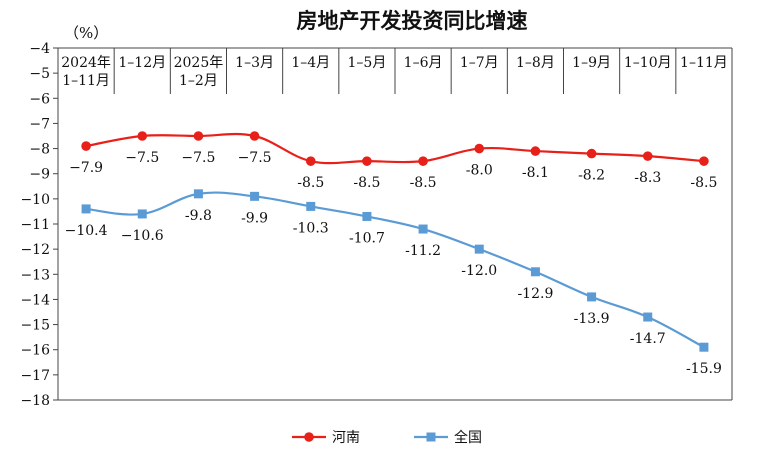 This screenshot has height=466, width=774. I want to click on data-label: -10.7, so click(367, 238).